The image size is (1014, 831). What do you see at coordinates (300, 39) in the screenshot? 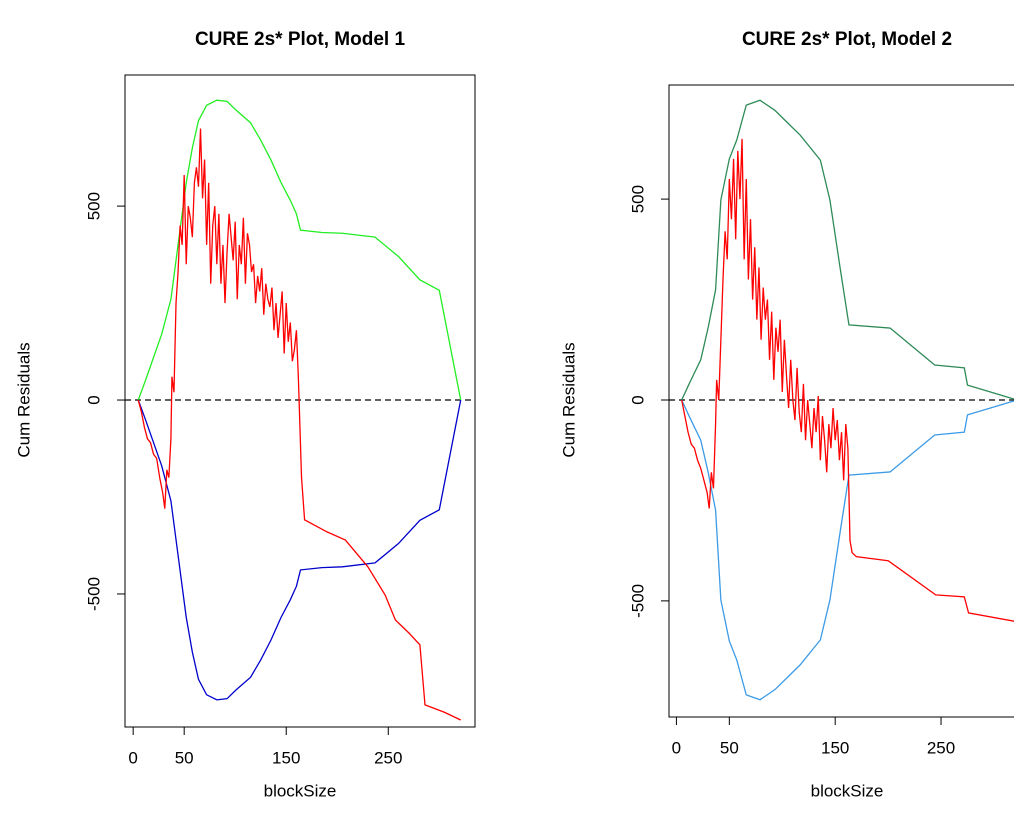
I see `chart-title: CURE 2s* Plot, Model 1` at bounding box center [300, 39].